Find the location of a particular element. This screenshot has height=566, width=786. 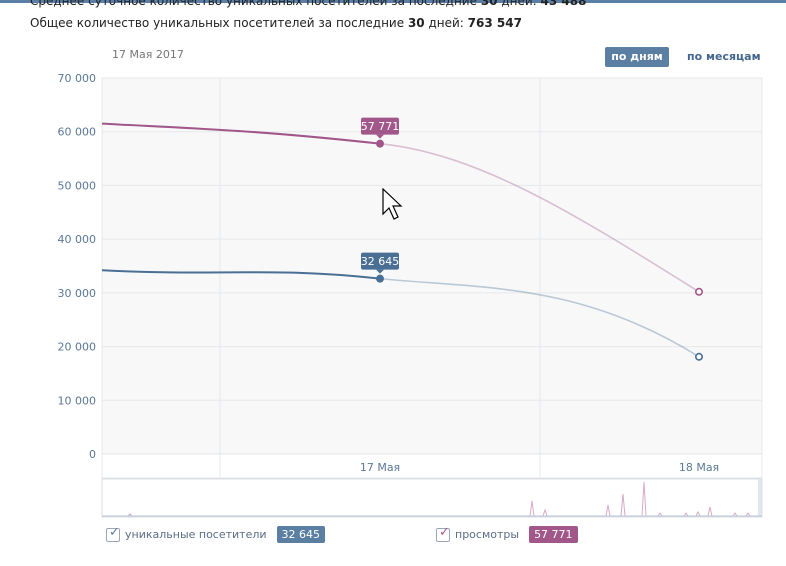

views-checkbox: ✓ is located at coordinates (443, 533).